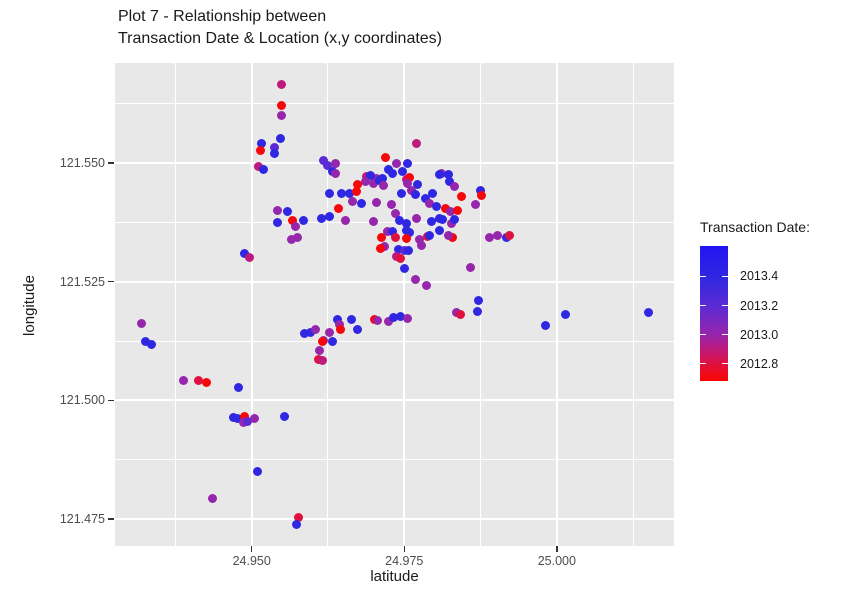 The width and height of the screenshot is (856, 608). I want to click on legend-tick-label: 2013.0, so click(759, 334).